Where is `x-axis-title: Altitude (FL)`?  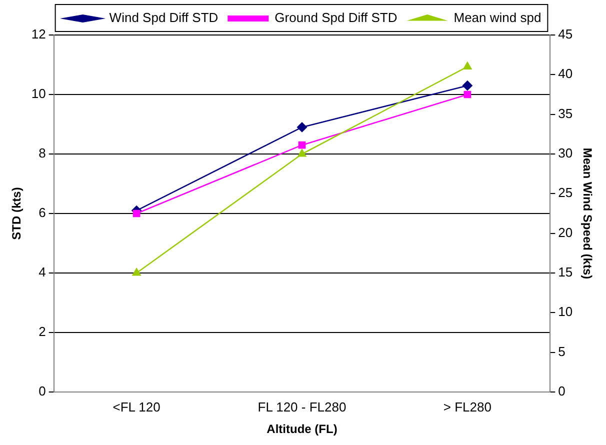
x-axis-title: Altitude (FL) is located at coordinates (302, 429).